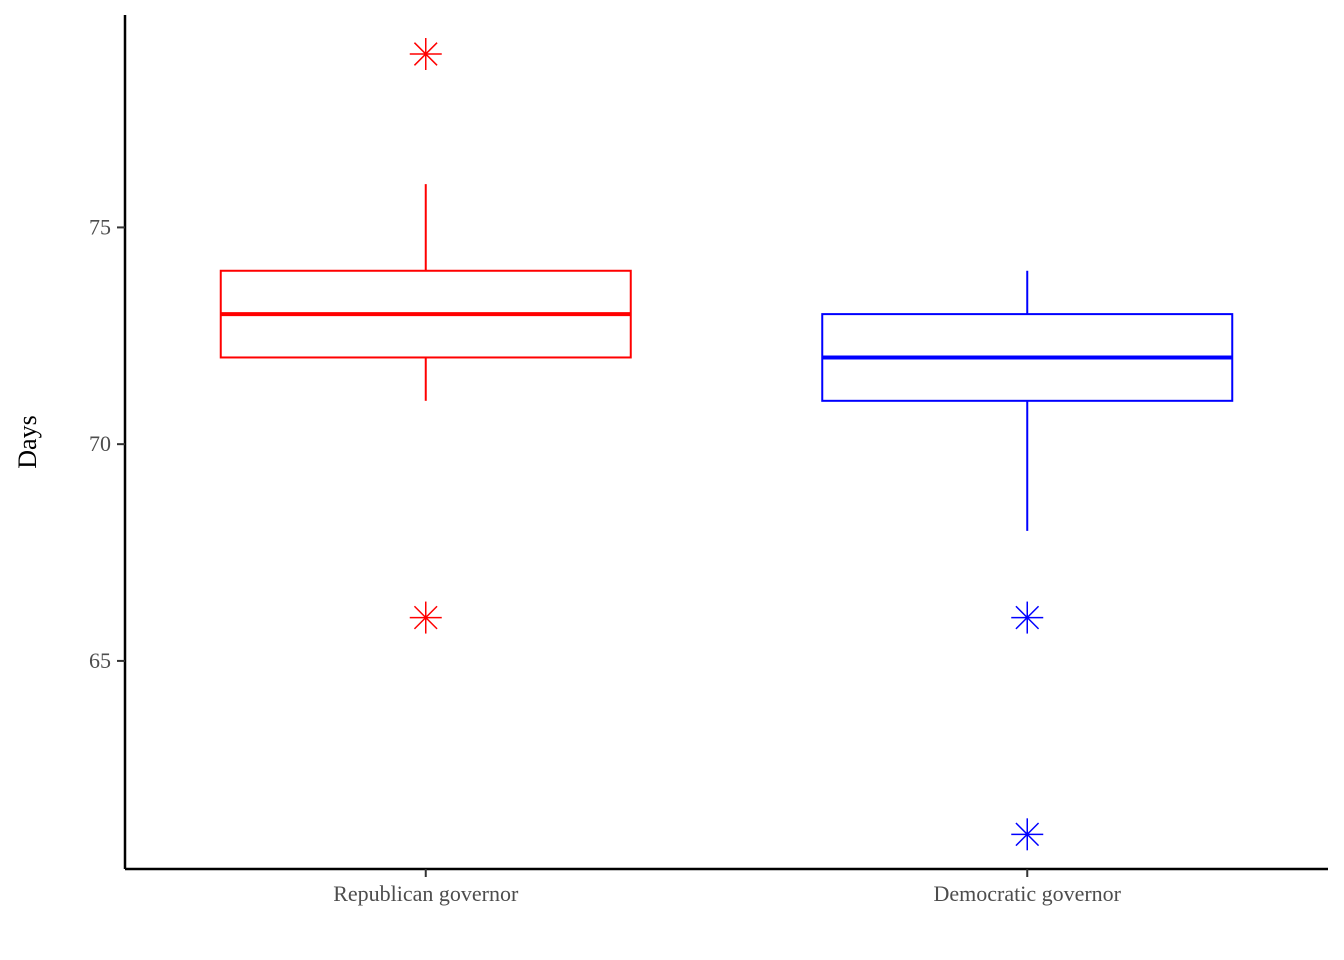  Describe the element at coordinates (1027, 893) in the screenshot. I see `x-tick-label: Democratic governor` at that location.